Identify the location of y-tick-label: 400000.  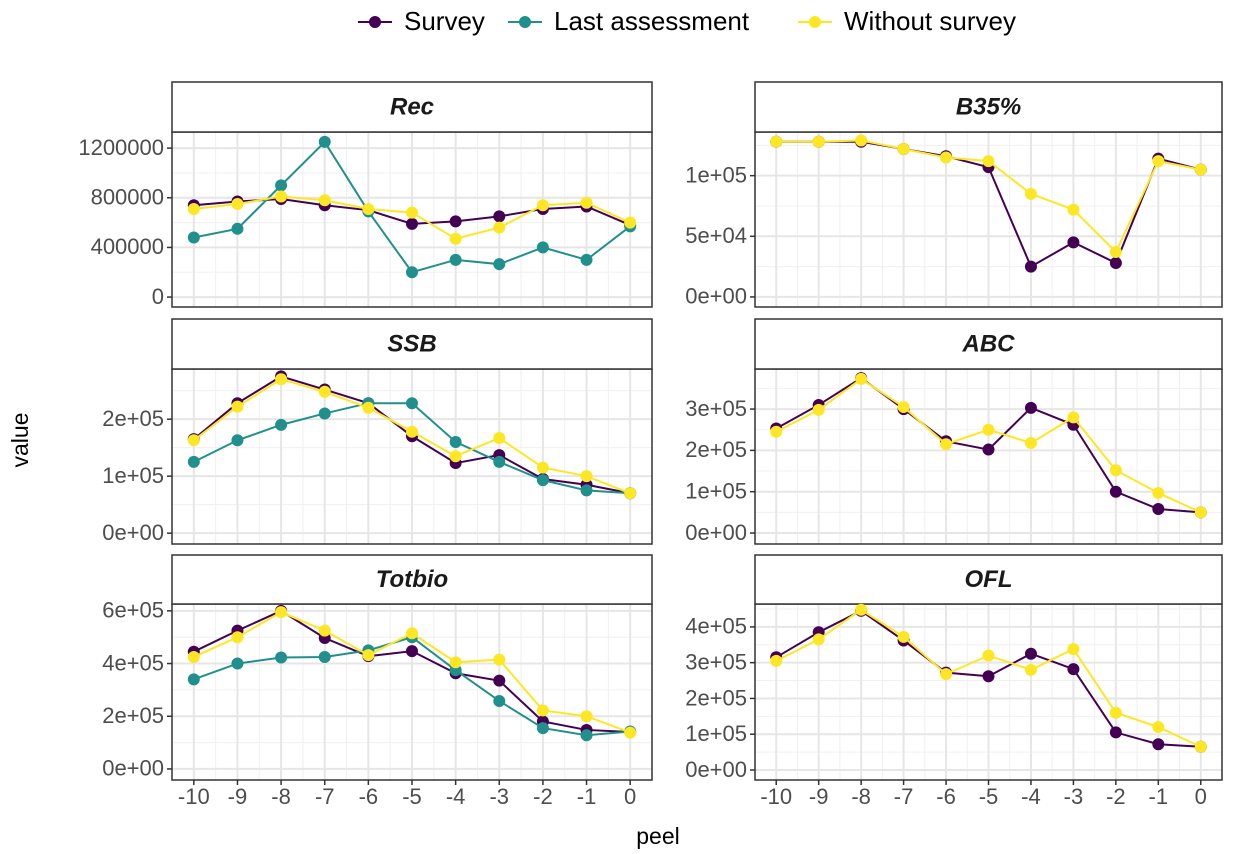
(127, 246).